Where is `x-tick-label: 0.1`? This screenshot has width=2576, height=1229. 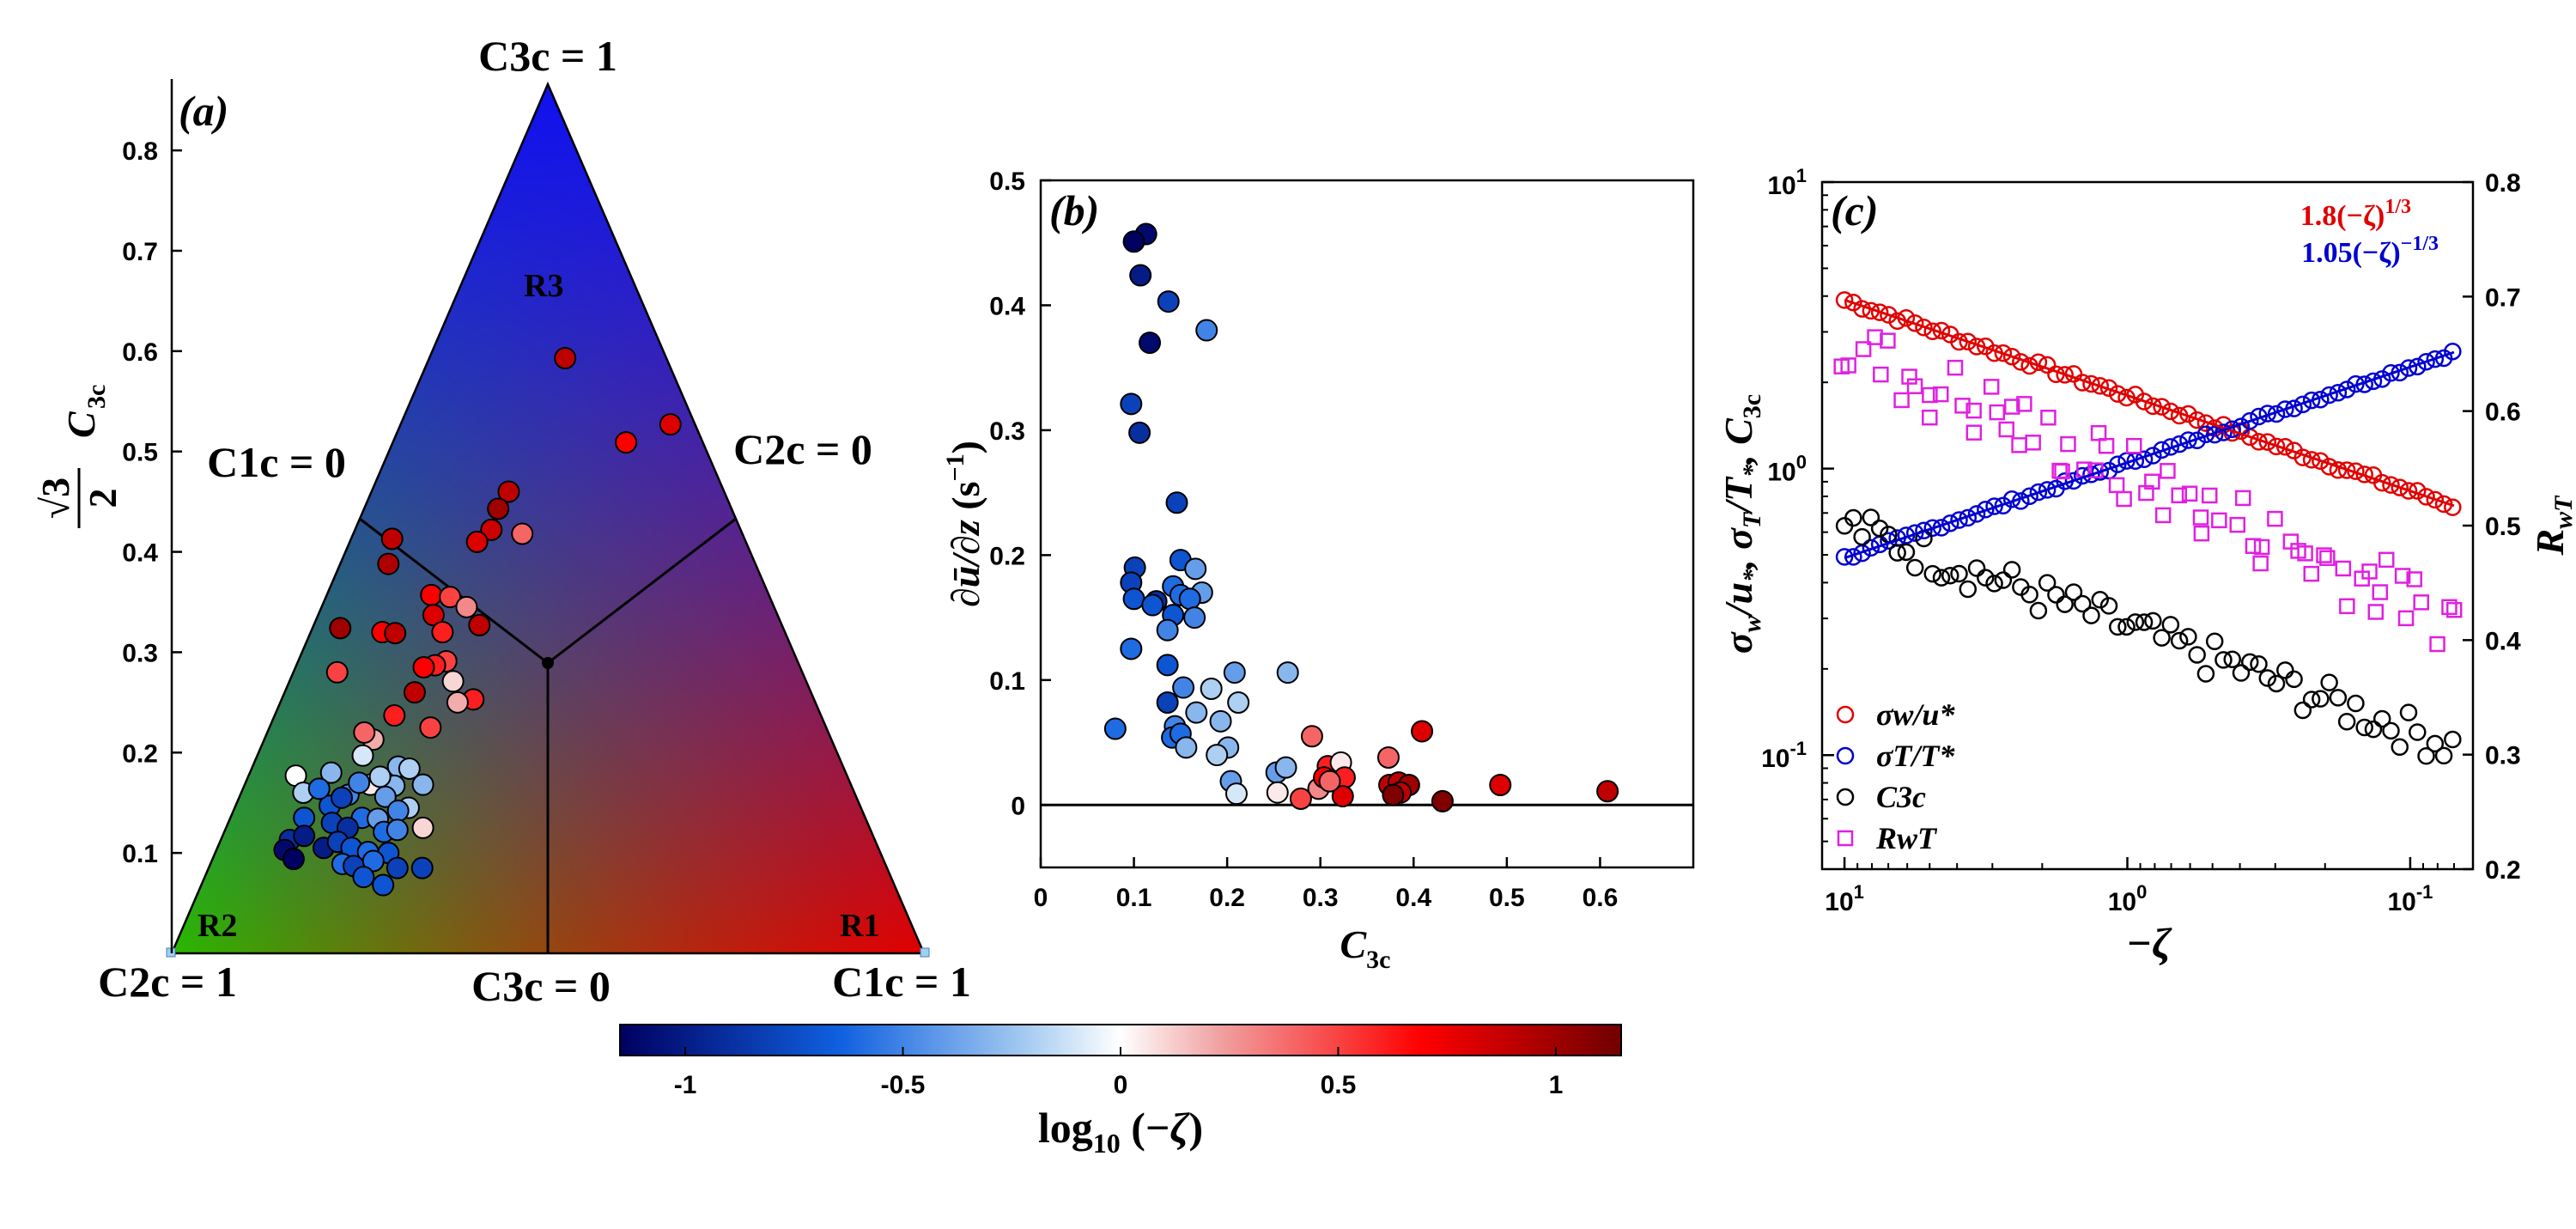
x-tick-label: 0.1 is located at coordinates (1134, 898).